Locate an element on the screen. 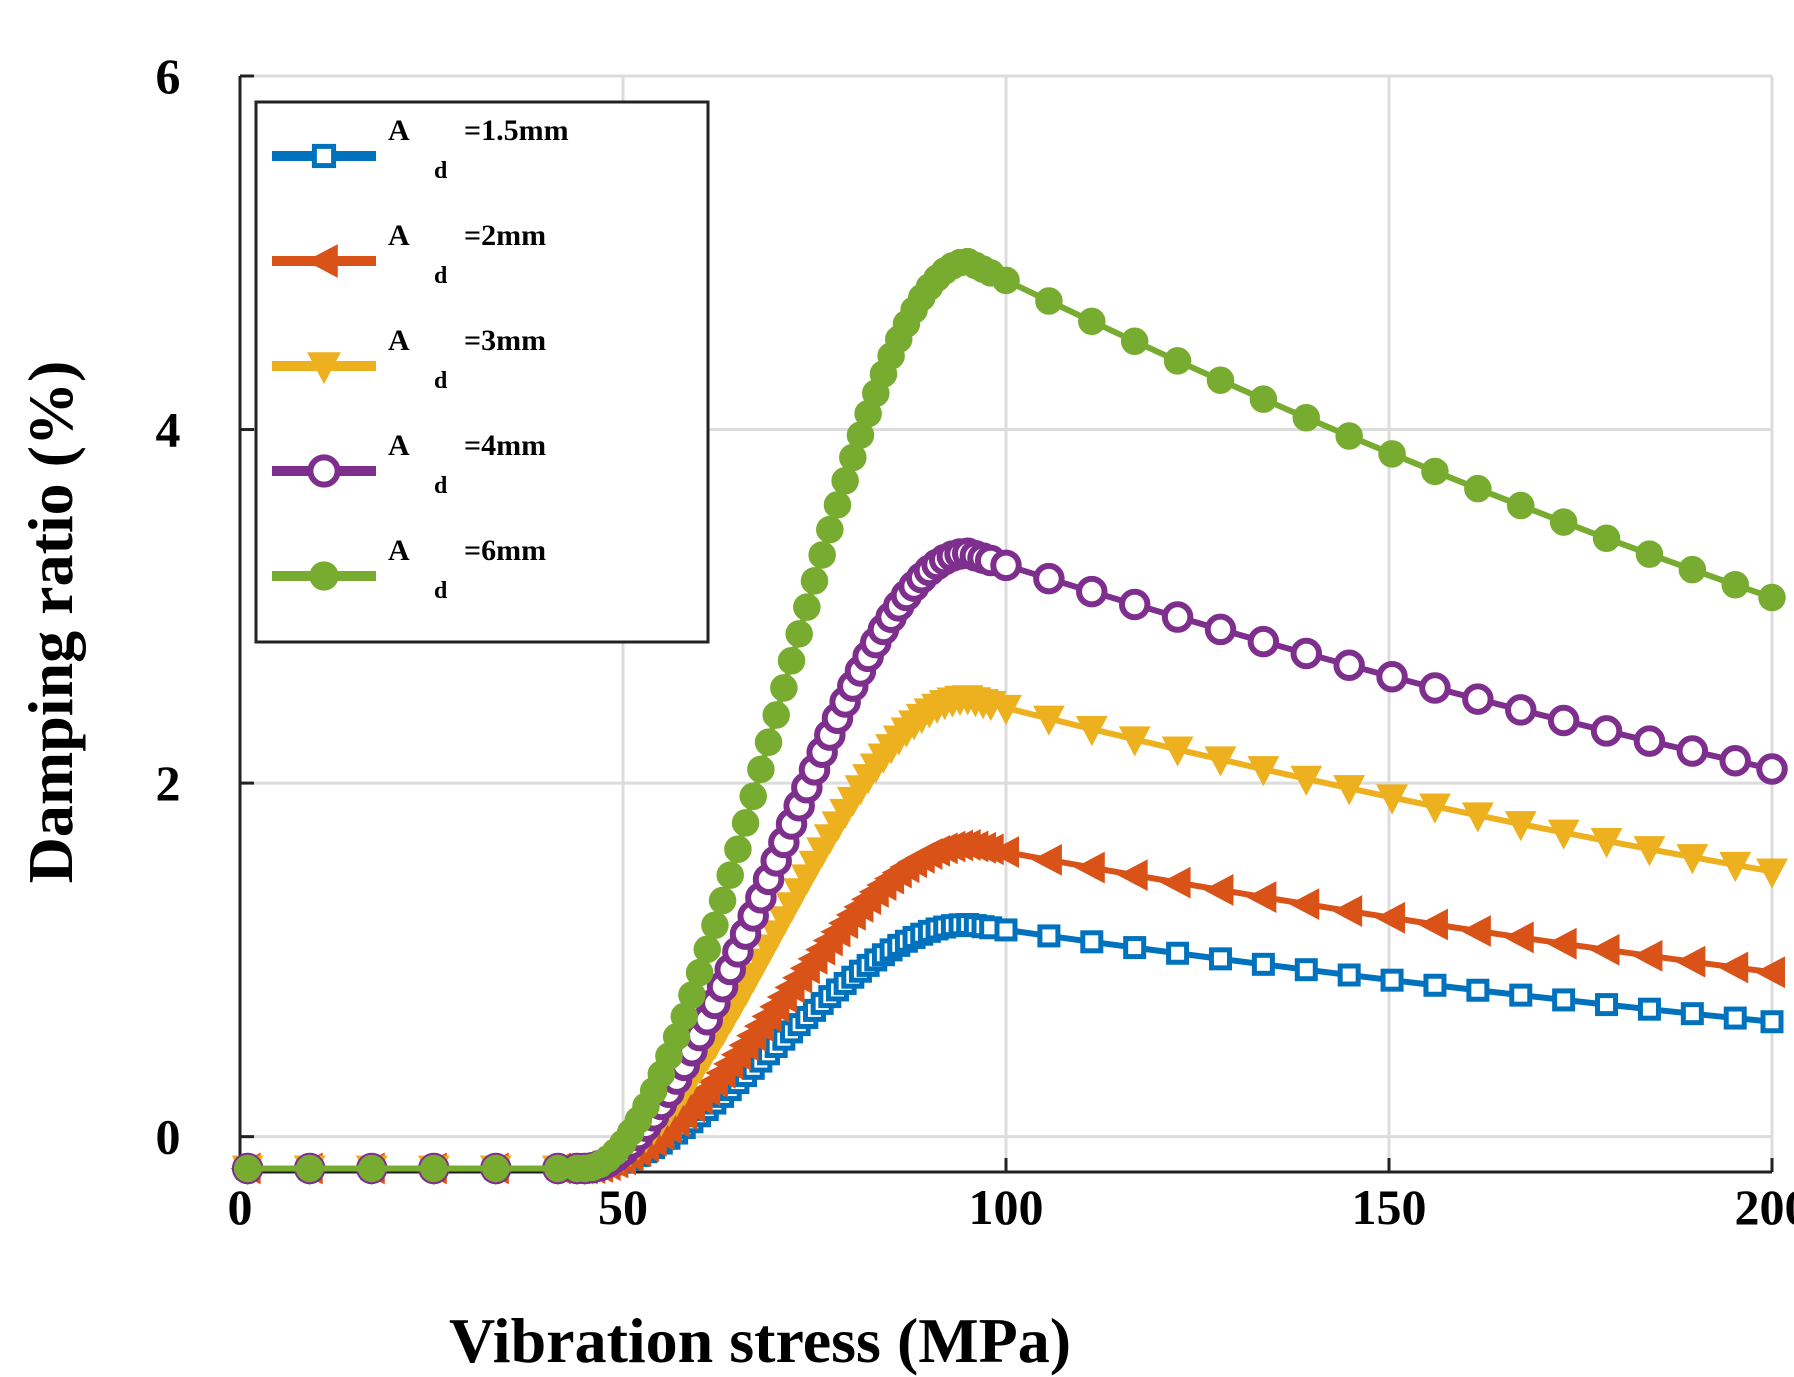 The height and width of the screenshot is (1377, 1794). legend-box is located at coordinates (482, 372).